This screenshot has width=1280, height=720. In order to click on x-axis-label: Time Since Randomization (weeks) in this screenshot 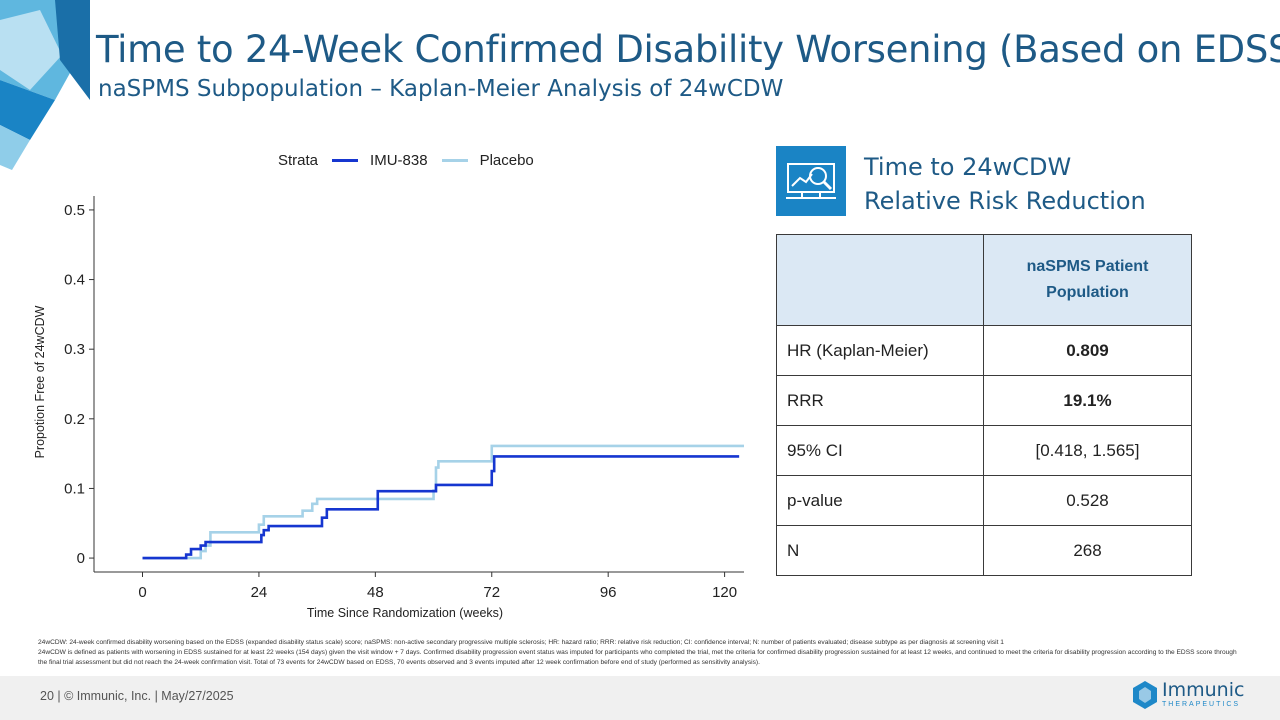, I will do `click(405, 613)`.